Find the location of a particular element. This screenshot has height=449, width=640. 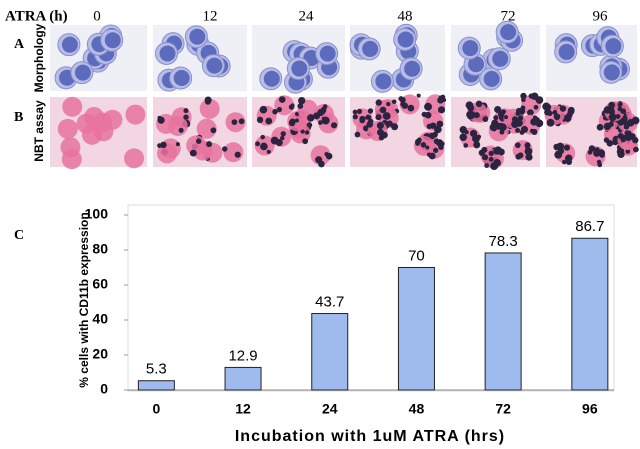

panel-letter: C is located at coordinates (19, 235).